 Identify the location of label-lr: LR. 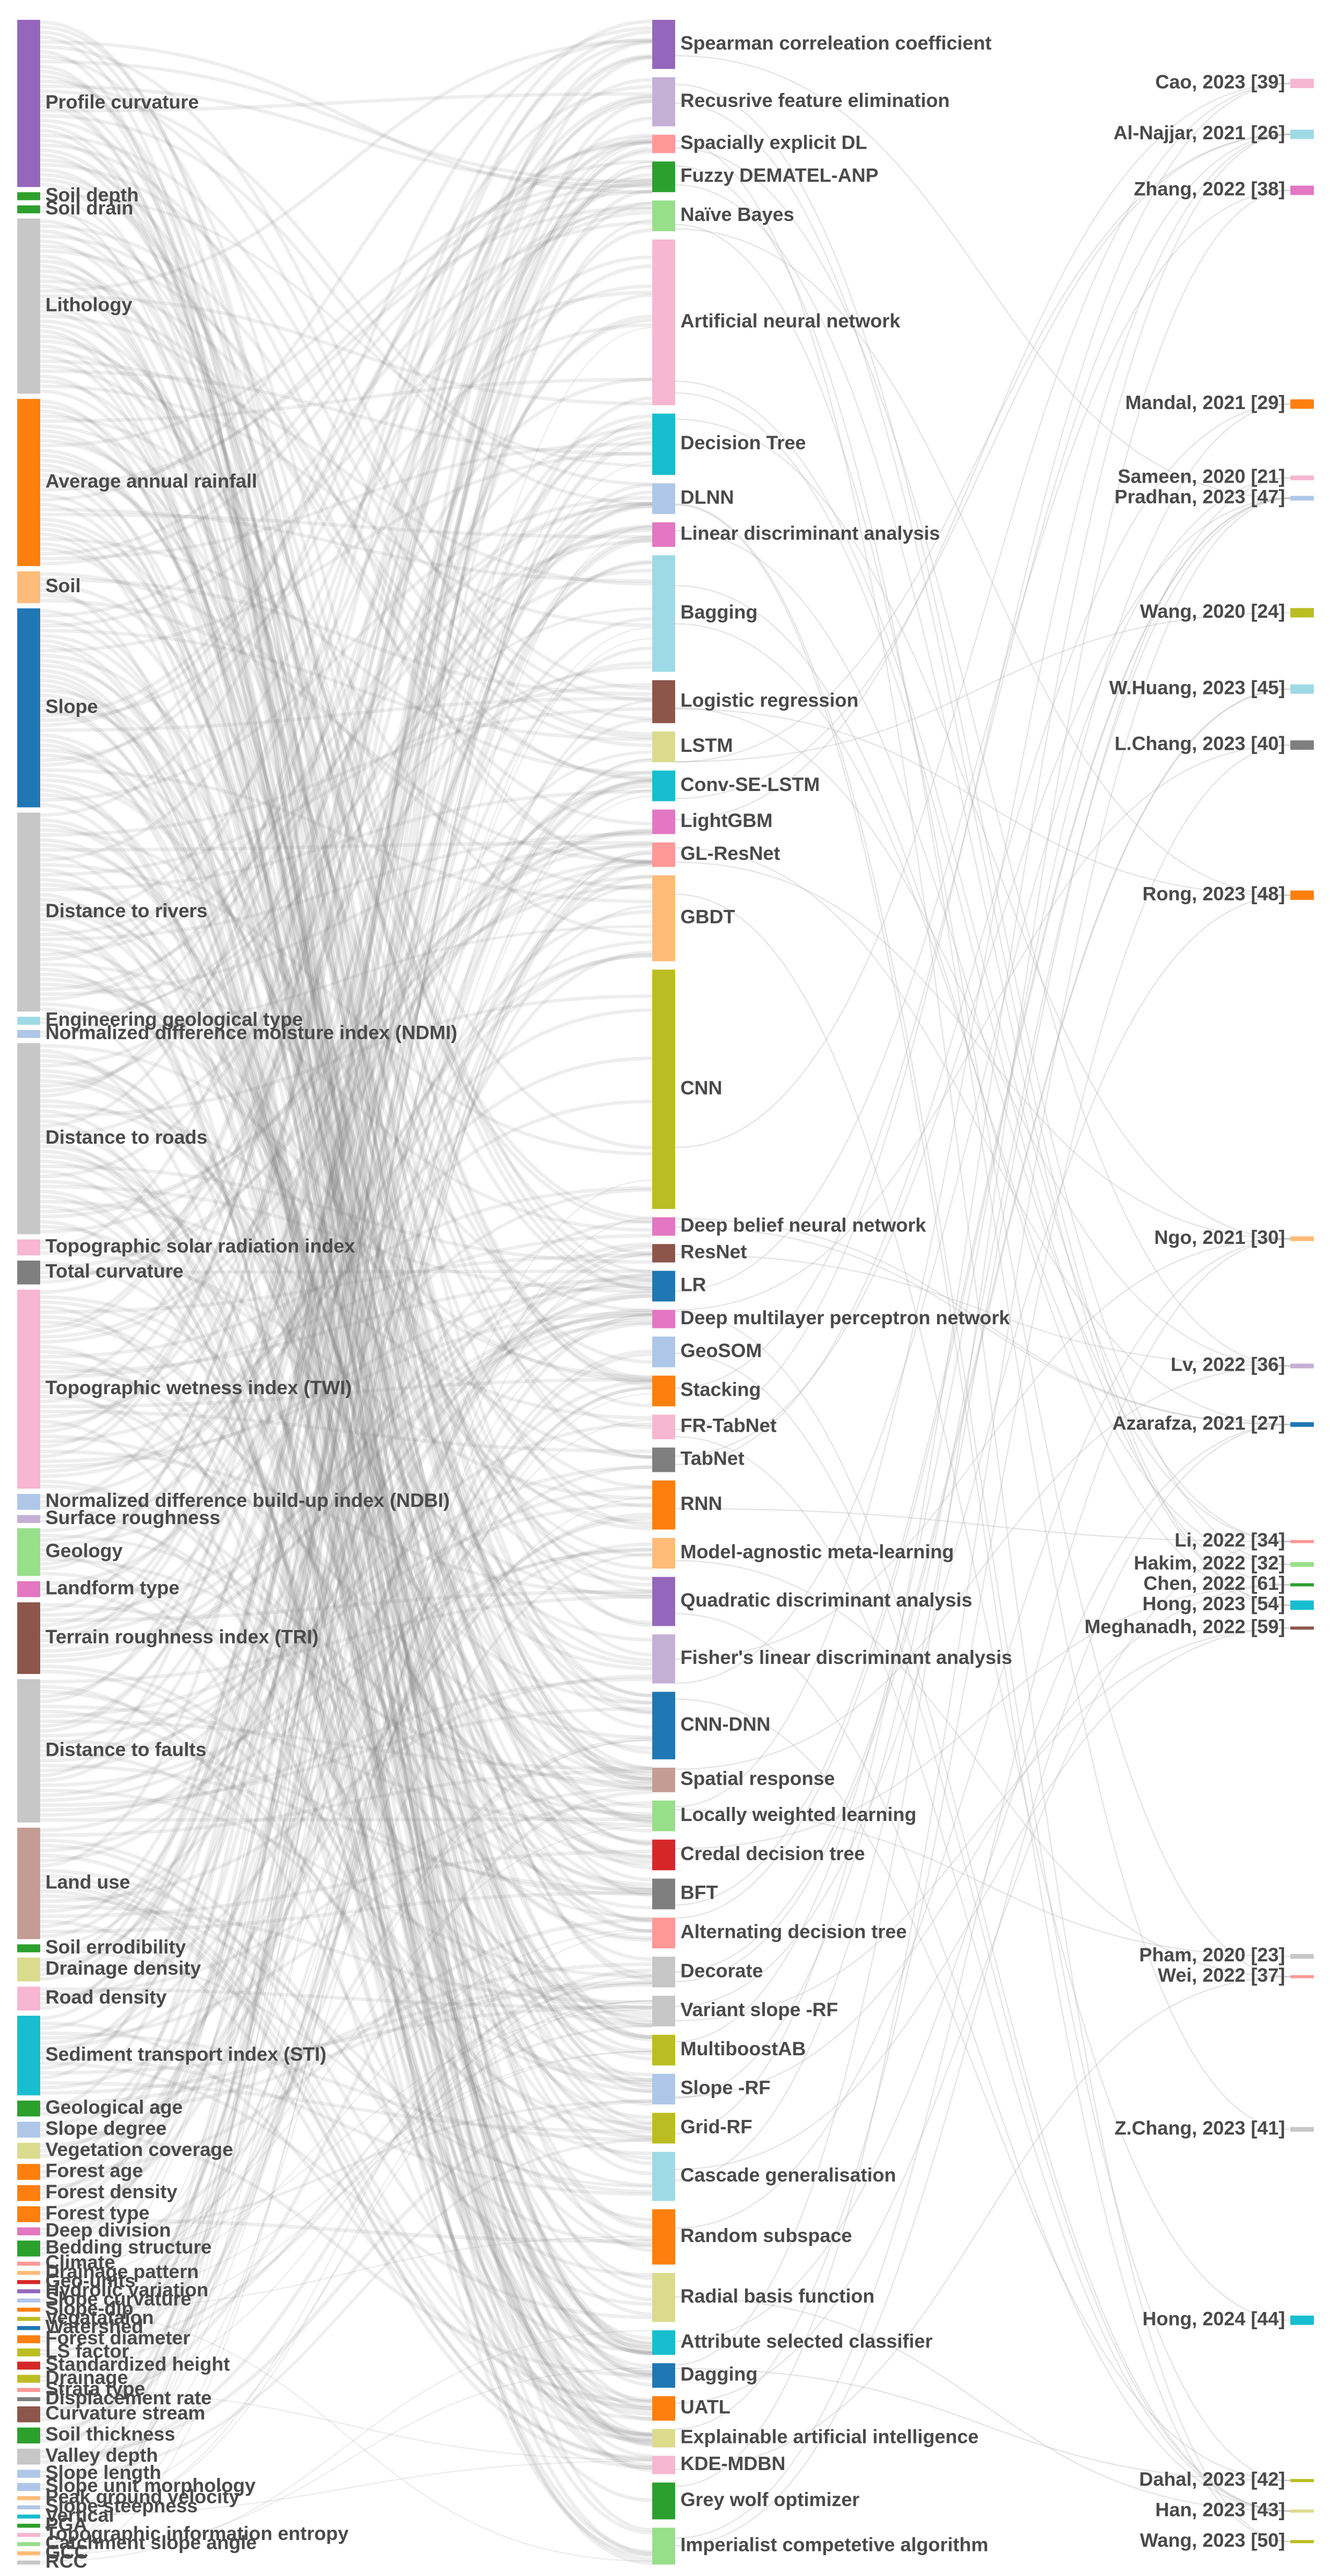
(693, 1285).